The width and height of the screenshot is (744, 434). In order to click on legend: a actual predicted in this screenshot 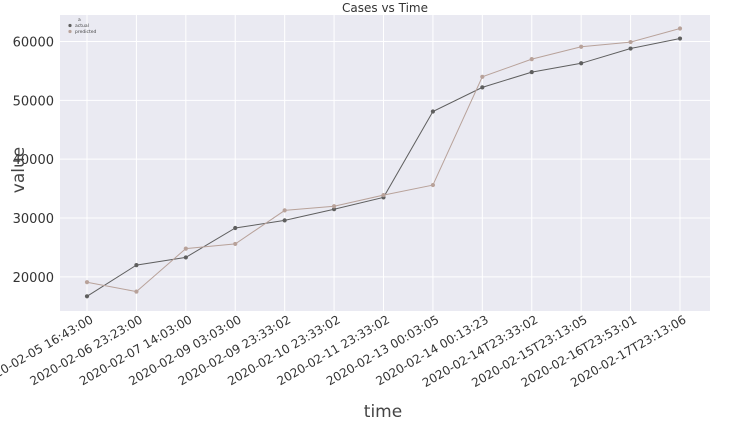, I will do `click(82, 26)`.